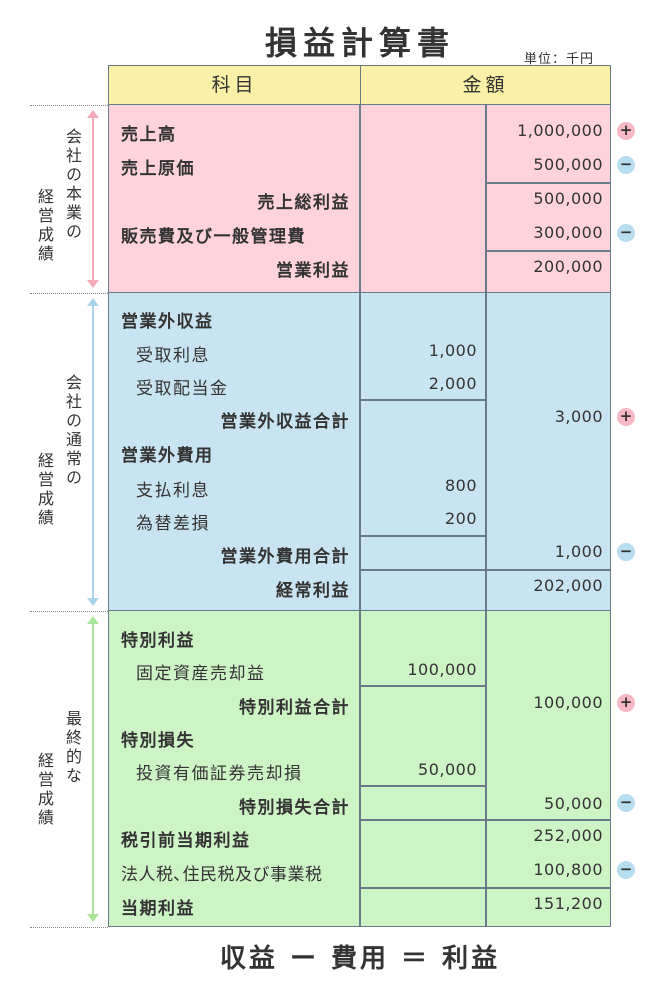  Describe the element at coordinates (303, 203) in the screenshot. I see `row-label: 売上総利益` at that location.